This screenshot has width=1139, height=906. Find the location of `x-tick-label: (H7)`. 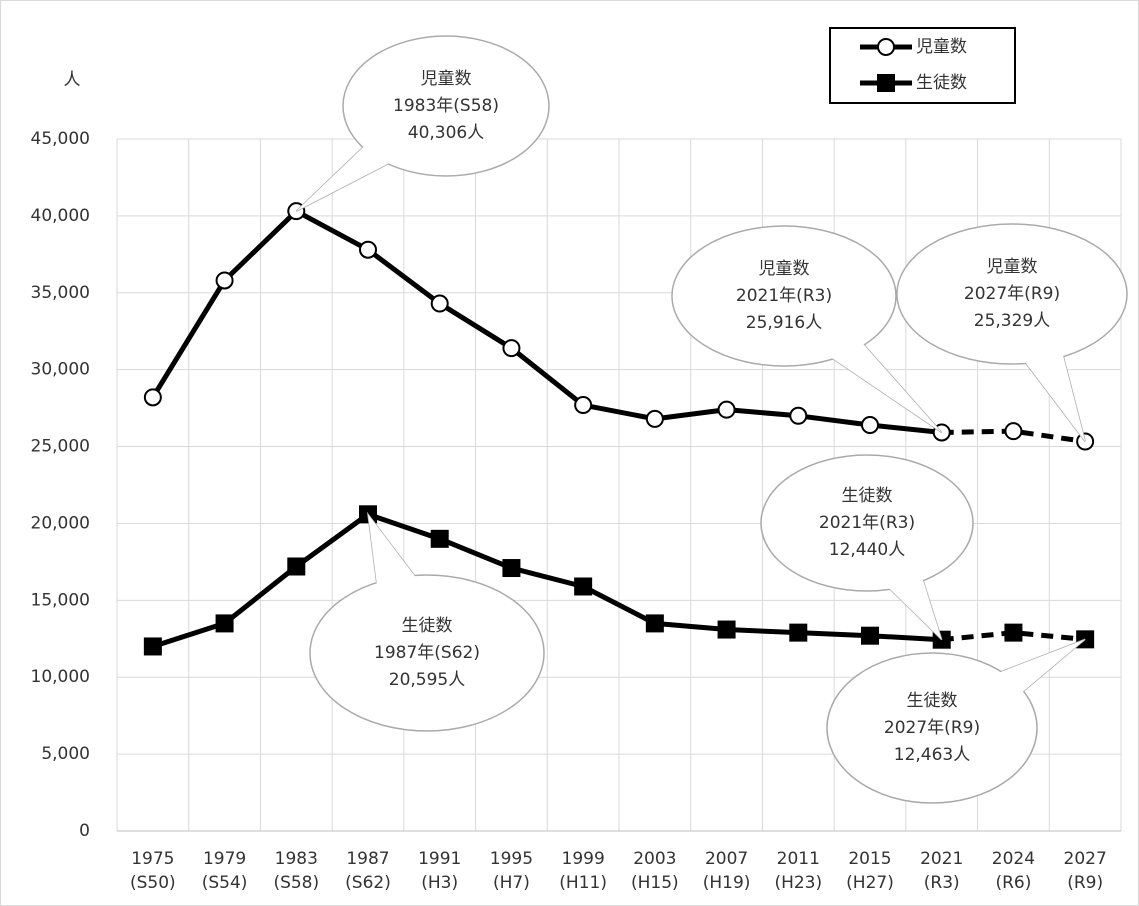

x-tick-label: (H7) is located at coordinates (511, 883).